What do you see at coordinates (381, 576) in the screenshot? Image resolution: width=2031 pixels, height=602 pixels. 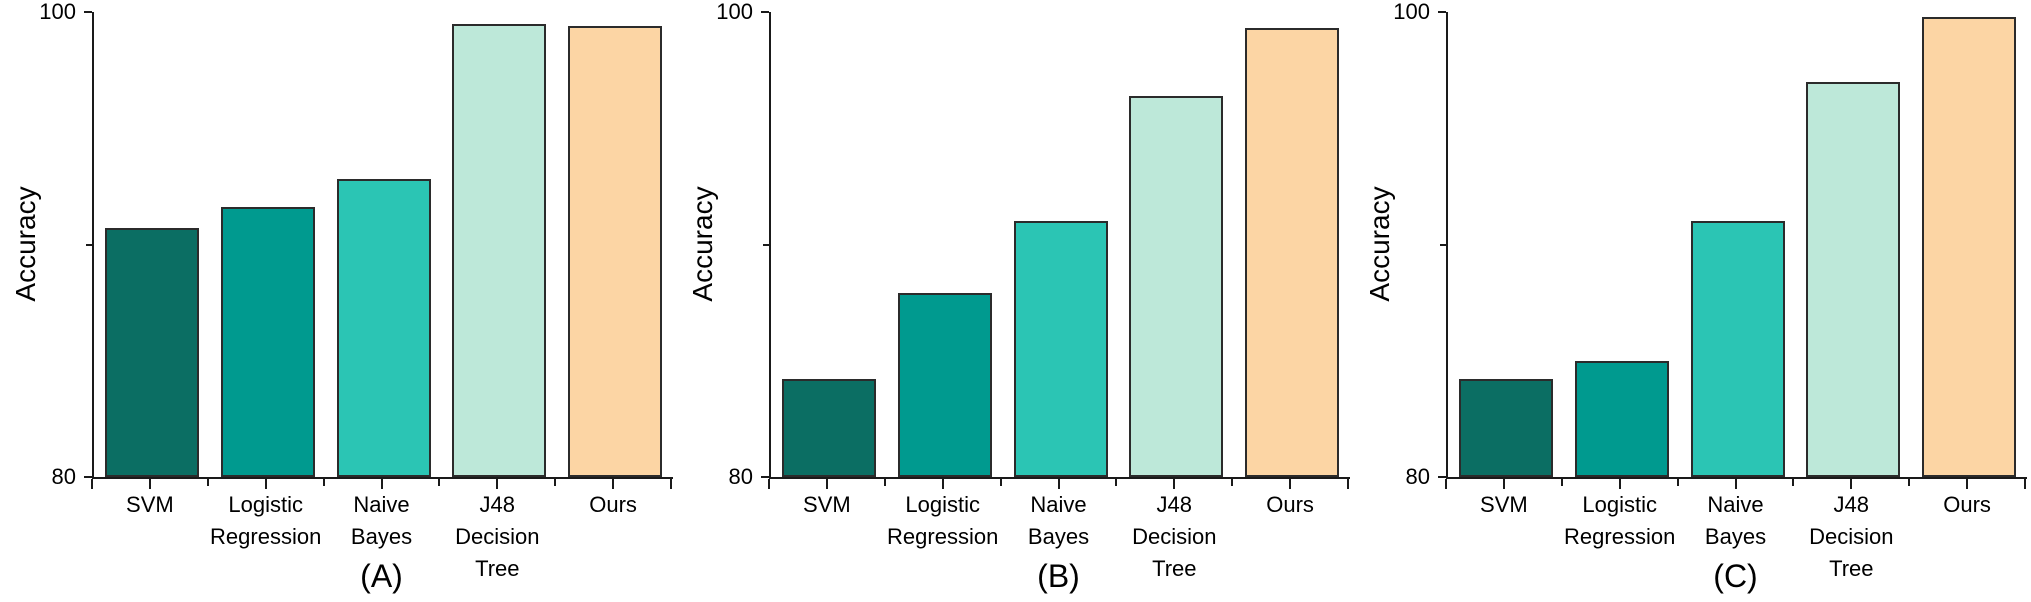 I see `panel-caption: (A)` at bounding box center [381, 576].